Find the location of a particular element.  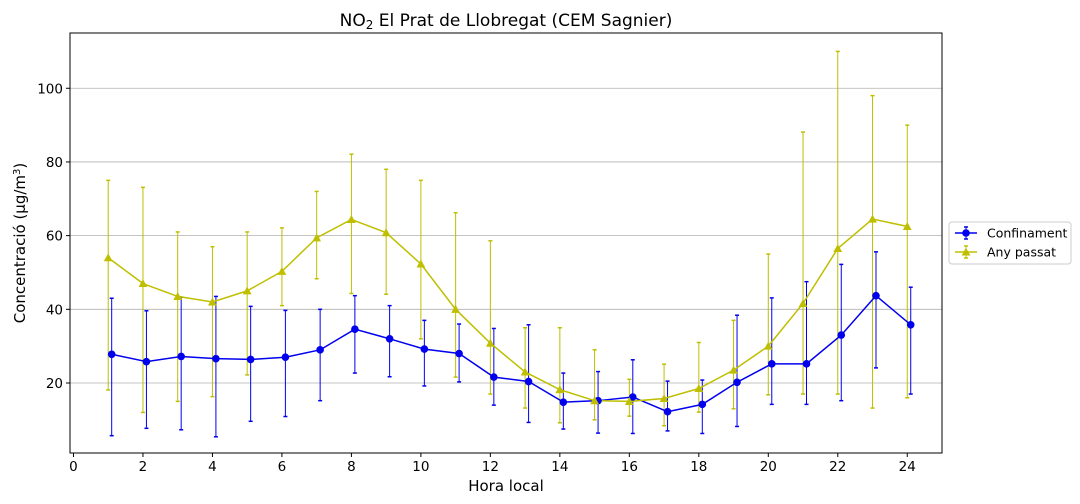

y-tick-label: 80 is located at coordinates (54, 163).